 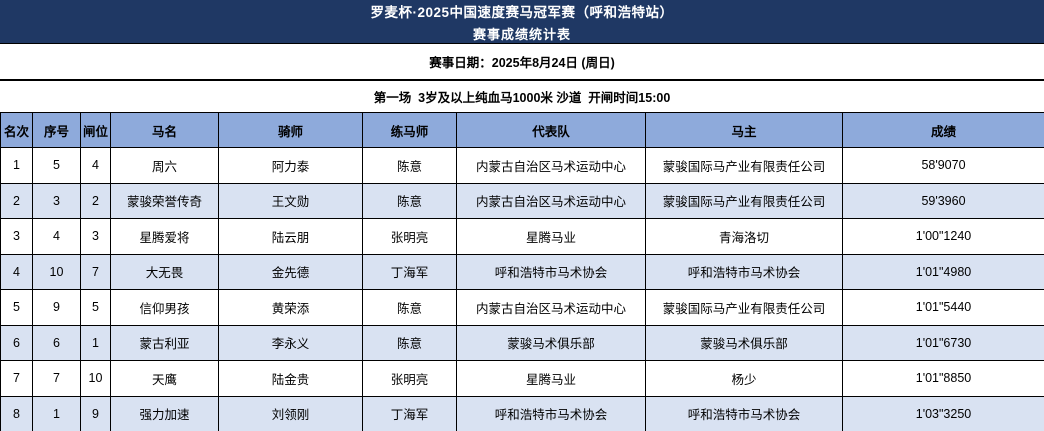 I want to click on column-header: 名次, so click(x=16, y=130).